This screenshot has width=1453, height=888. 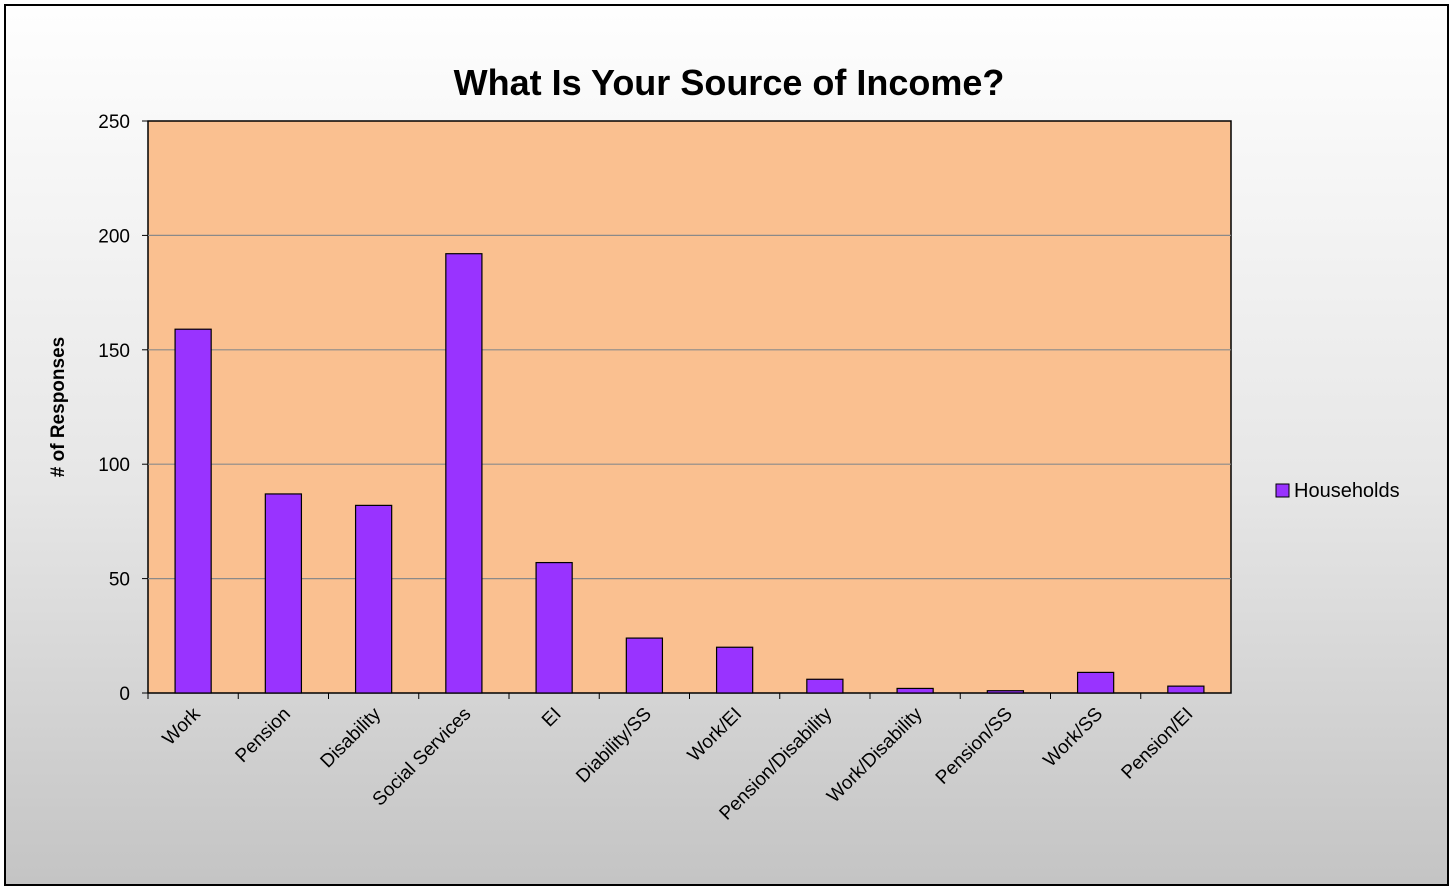 What do you see at coordinates (58, 407) in the screenshot?
I see `y-axis-title: # of Responses` at bounding box center [58, 407].